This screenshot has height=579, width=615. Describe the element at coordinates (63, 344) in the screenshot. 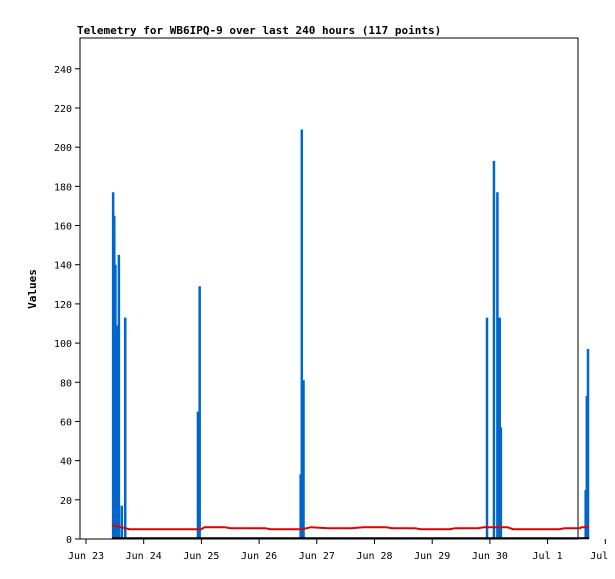

I see `y-tick-label: 100` at that location.